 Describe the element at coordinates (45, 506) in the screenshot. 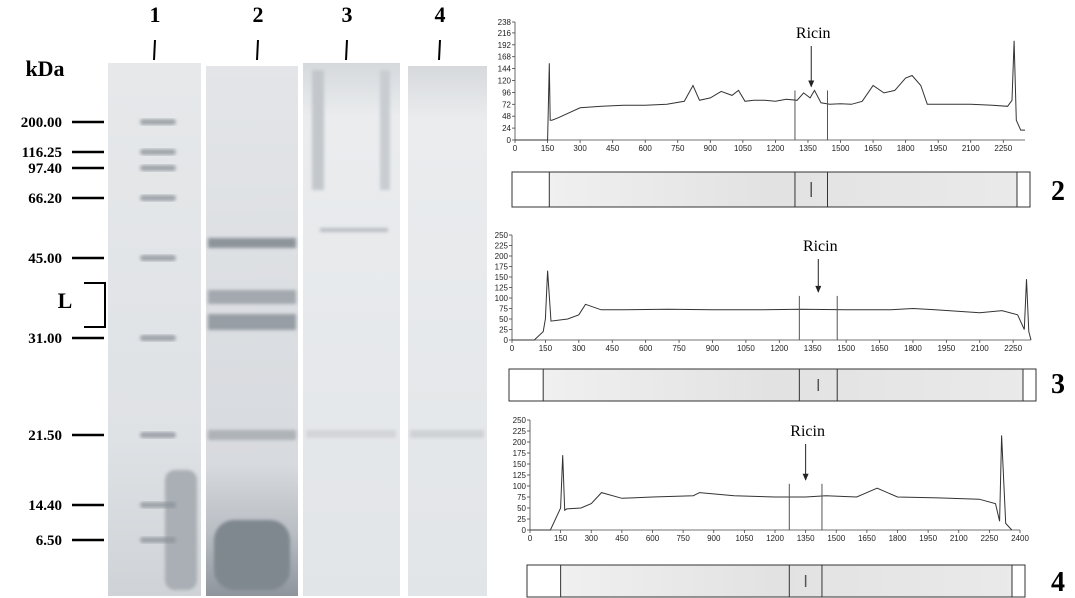

I see `marker-label: 14.40` at that location.